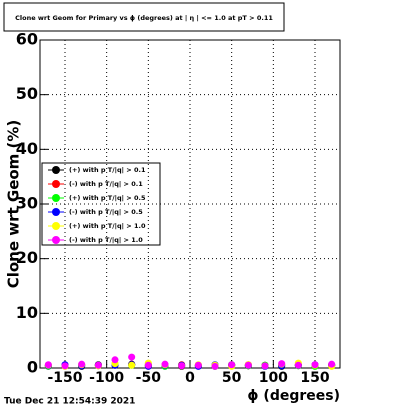  What do you see at coordinates (273, 378) in the screenshot?
I see `x-tick-label: 100` at bounding box center [273, 378].